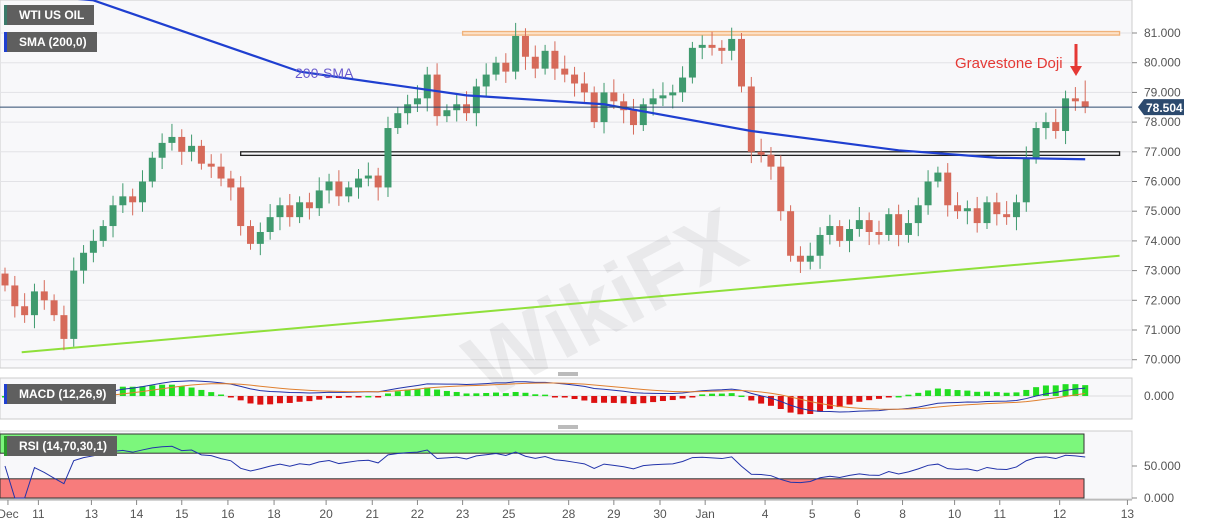 This screenshot has width=1207, height=526. Describe the element at coordinates (49, 15) in the screenshot. I see `instrument-label: WTI US OIL` at that location.